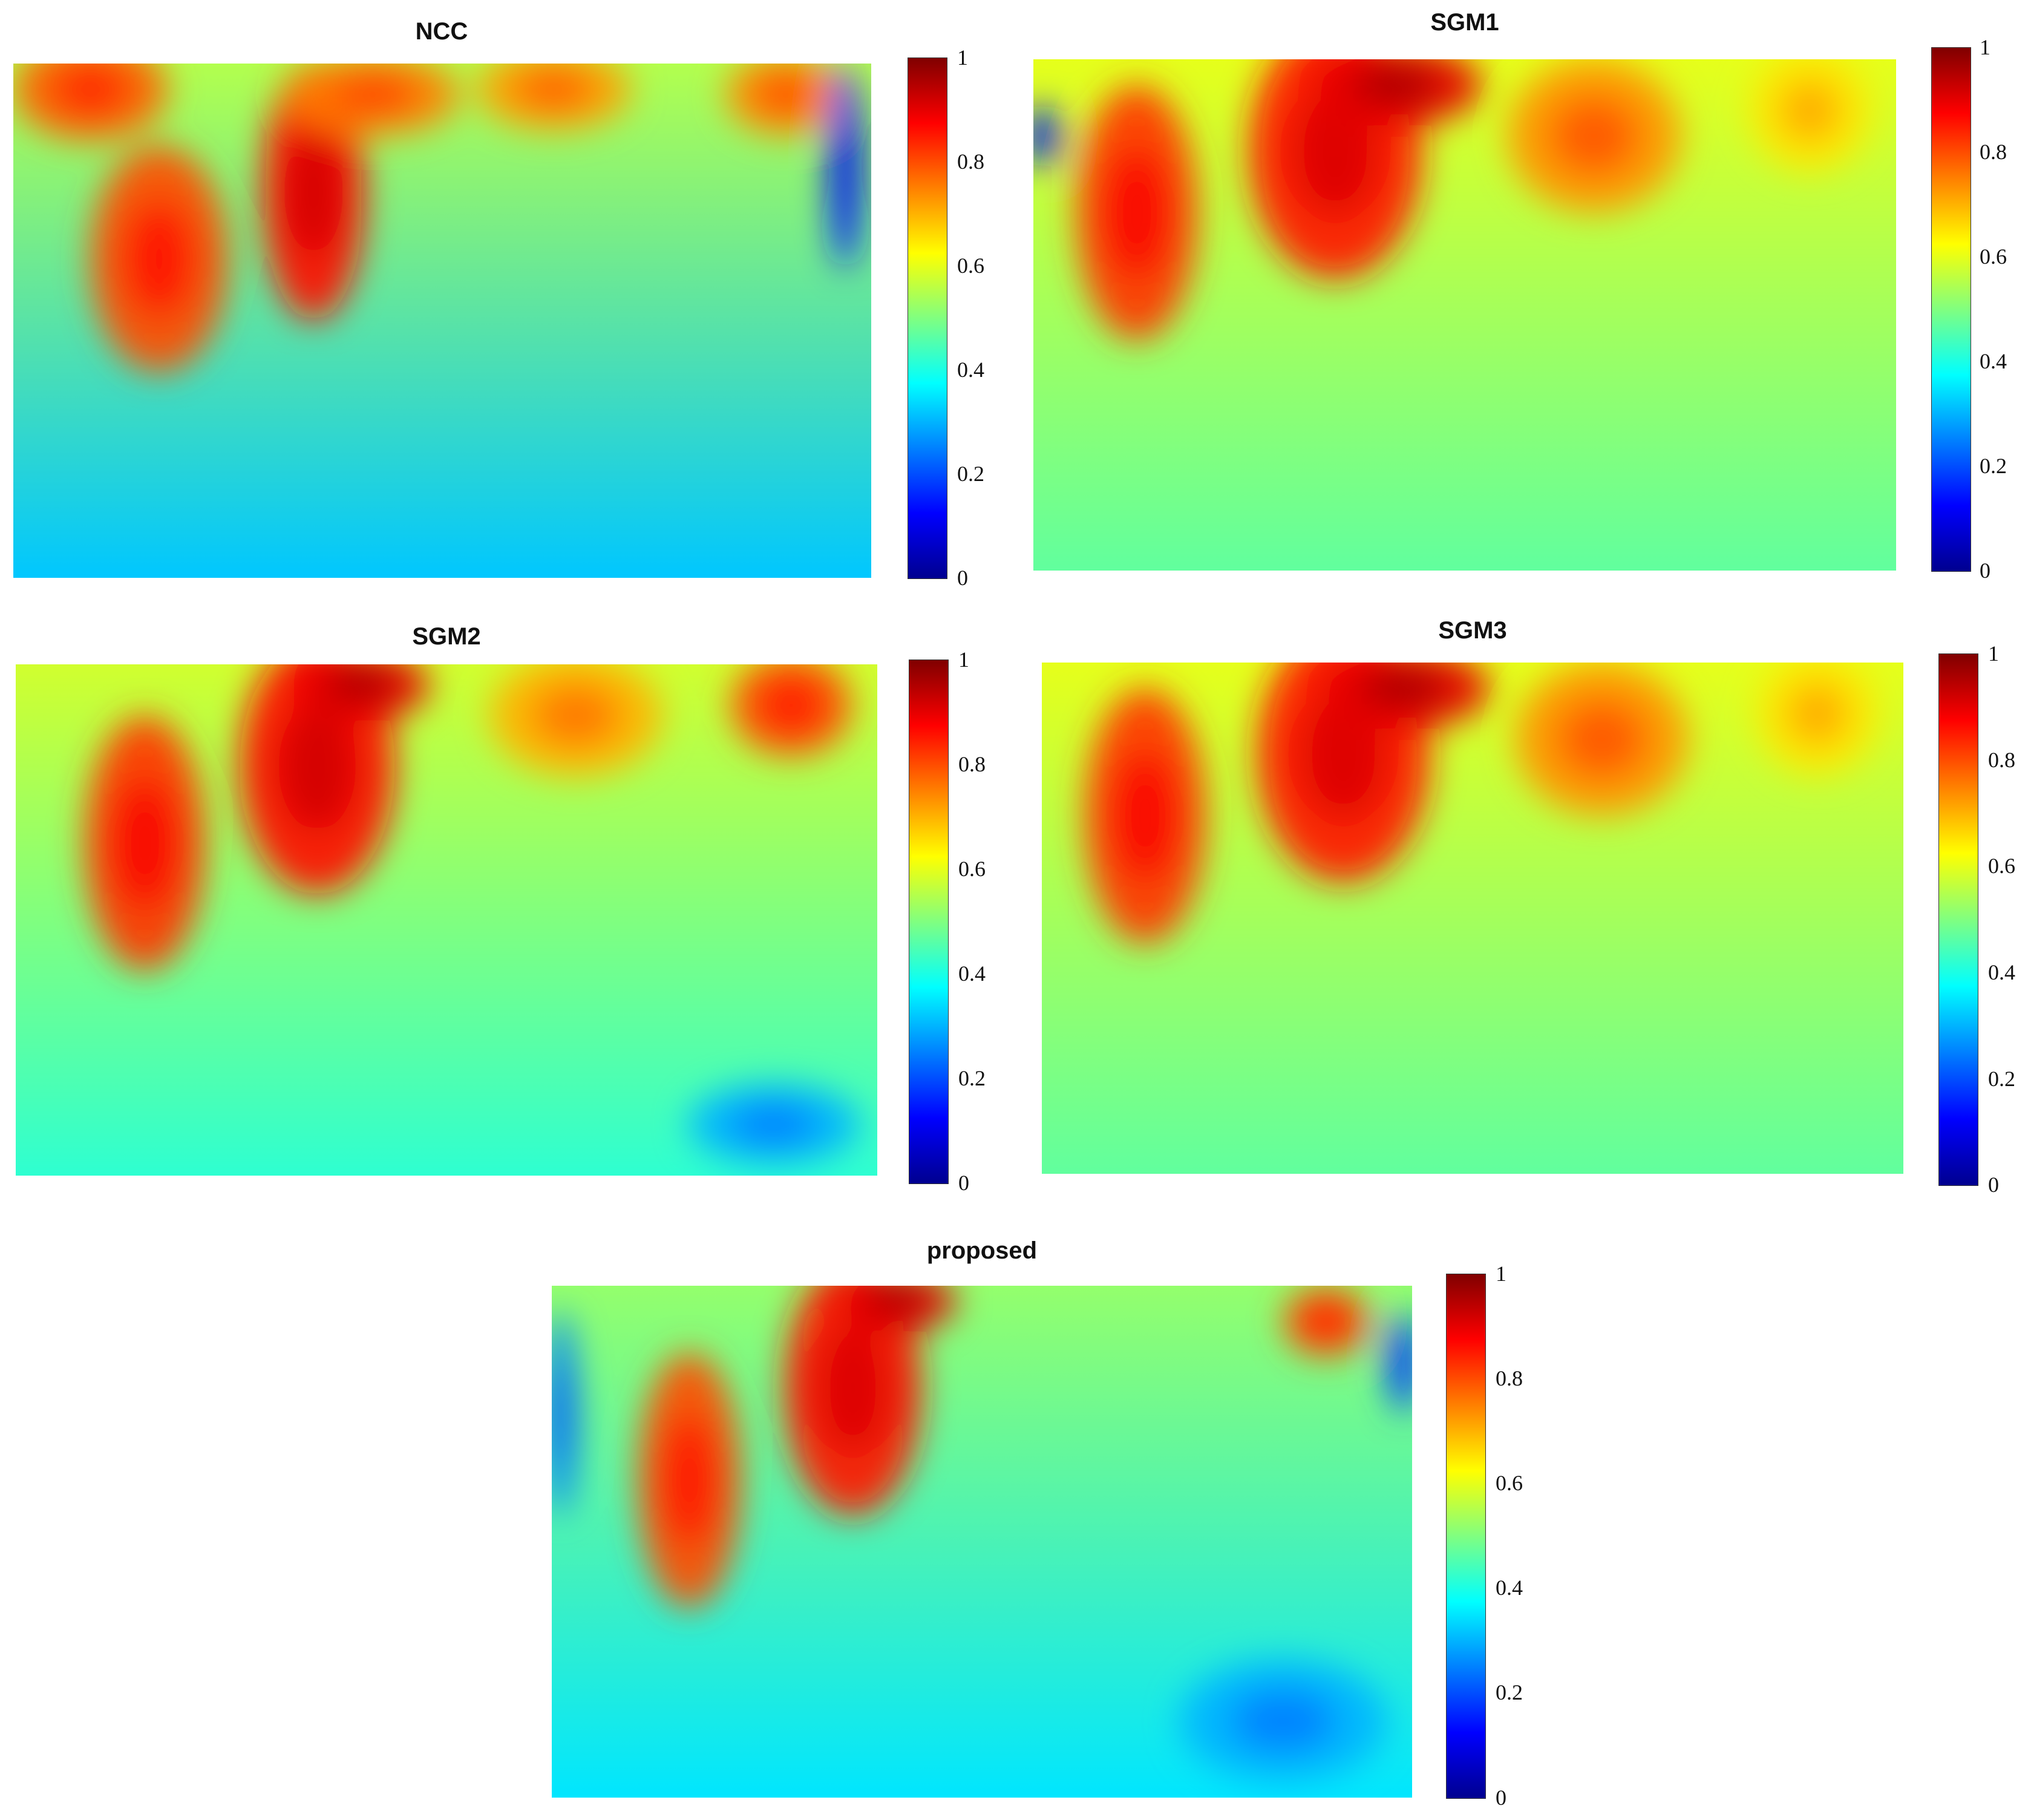 The image size is (2028, 1820). What do you see at coordinates (1472, 630) in the screenshot?
I see `heatmap-title: SGM3` at bounding box center [1472, 630].